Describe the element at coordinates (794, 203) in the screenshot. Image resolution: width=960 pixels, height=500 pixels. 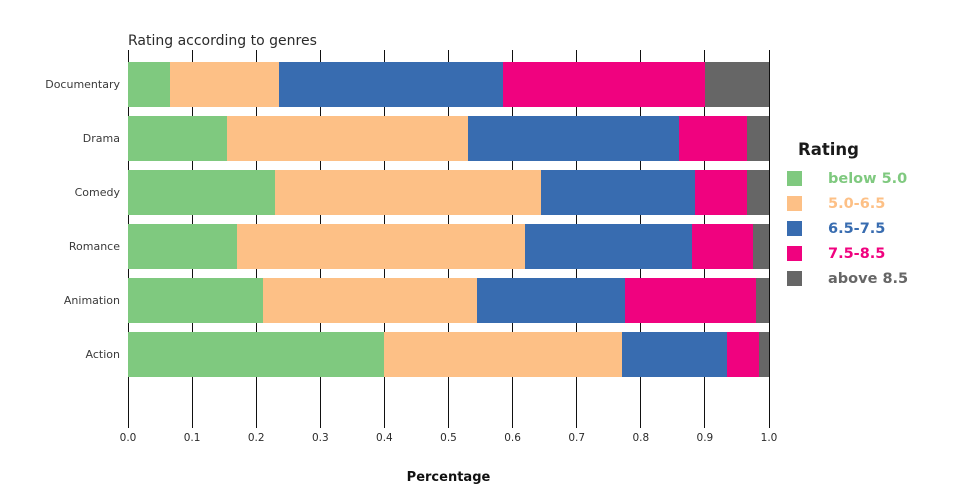
I see `legend-swatch-5.0-6.5` at that location.